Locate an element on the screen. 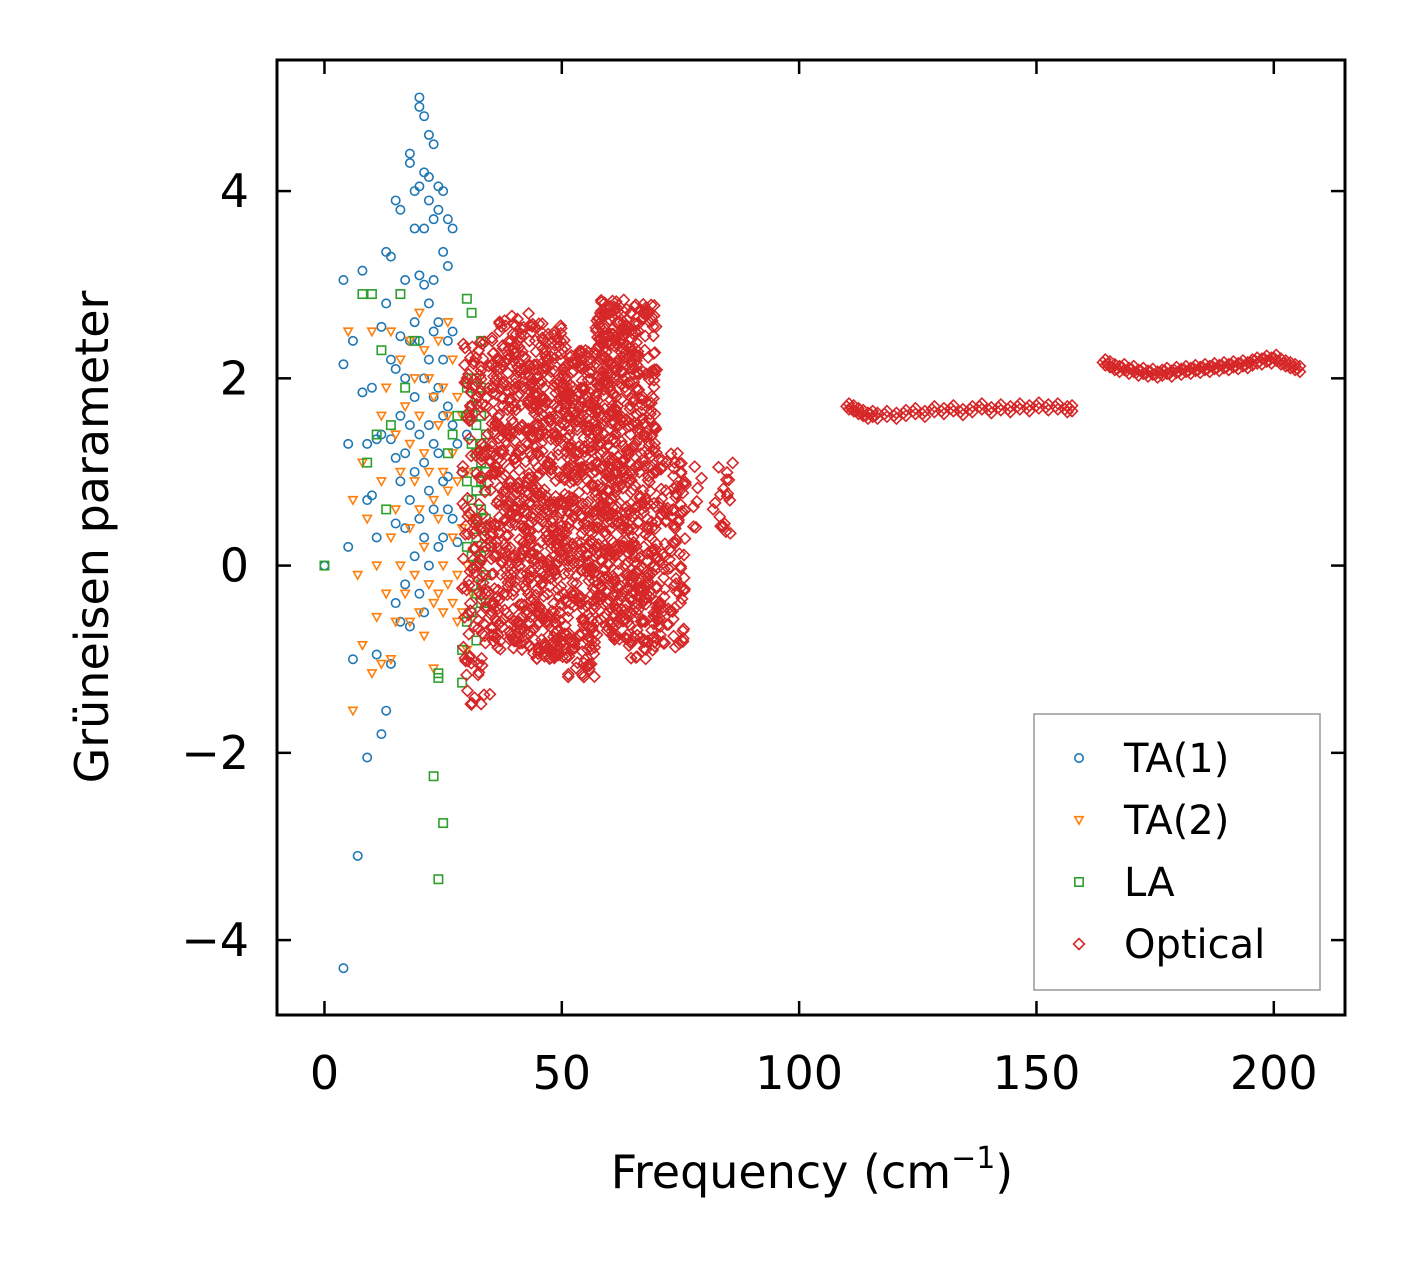  legend-item: TA(2) is located at coordinates (1151, 821).